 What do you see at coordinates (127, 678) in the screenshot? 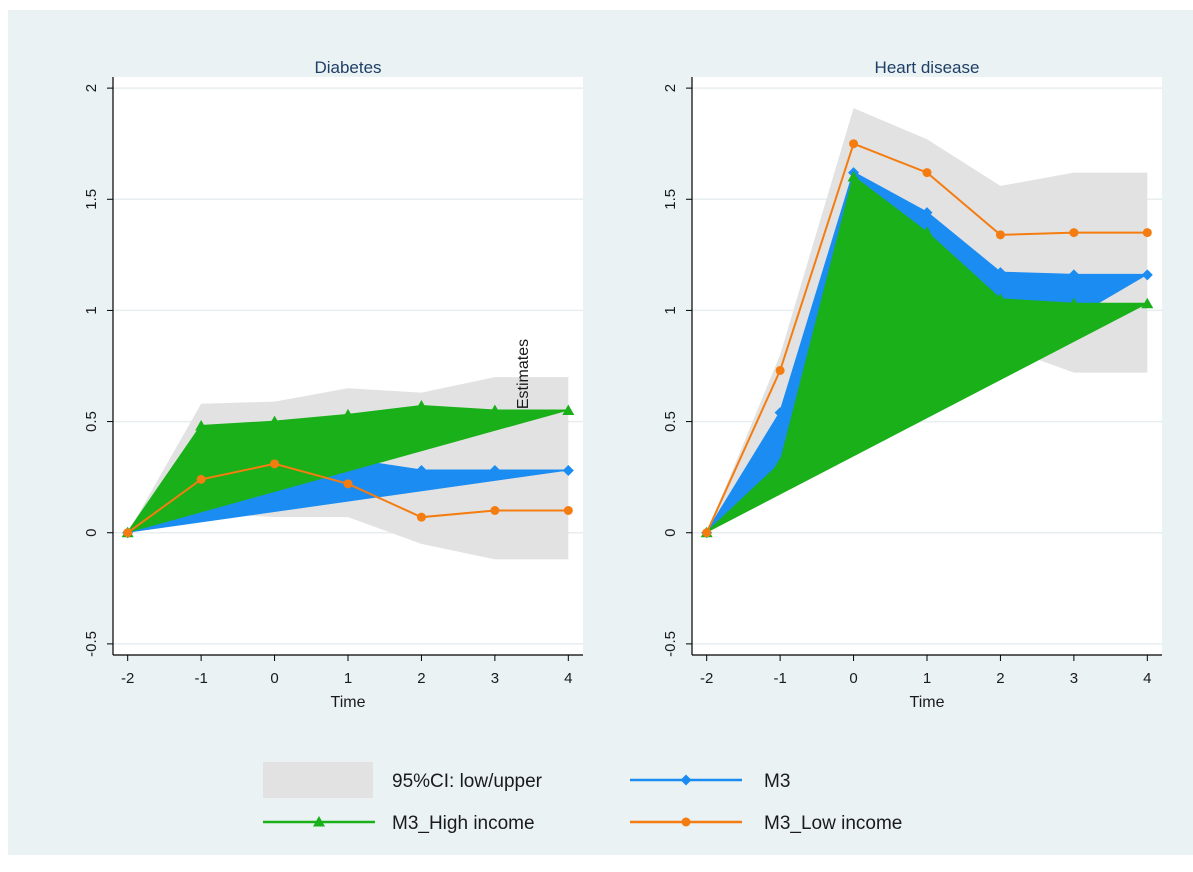
I see `panel-1-x-tick-label: -2` at bounding box center [127, 678].